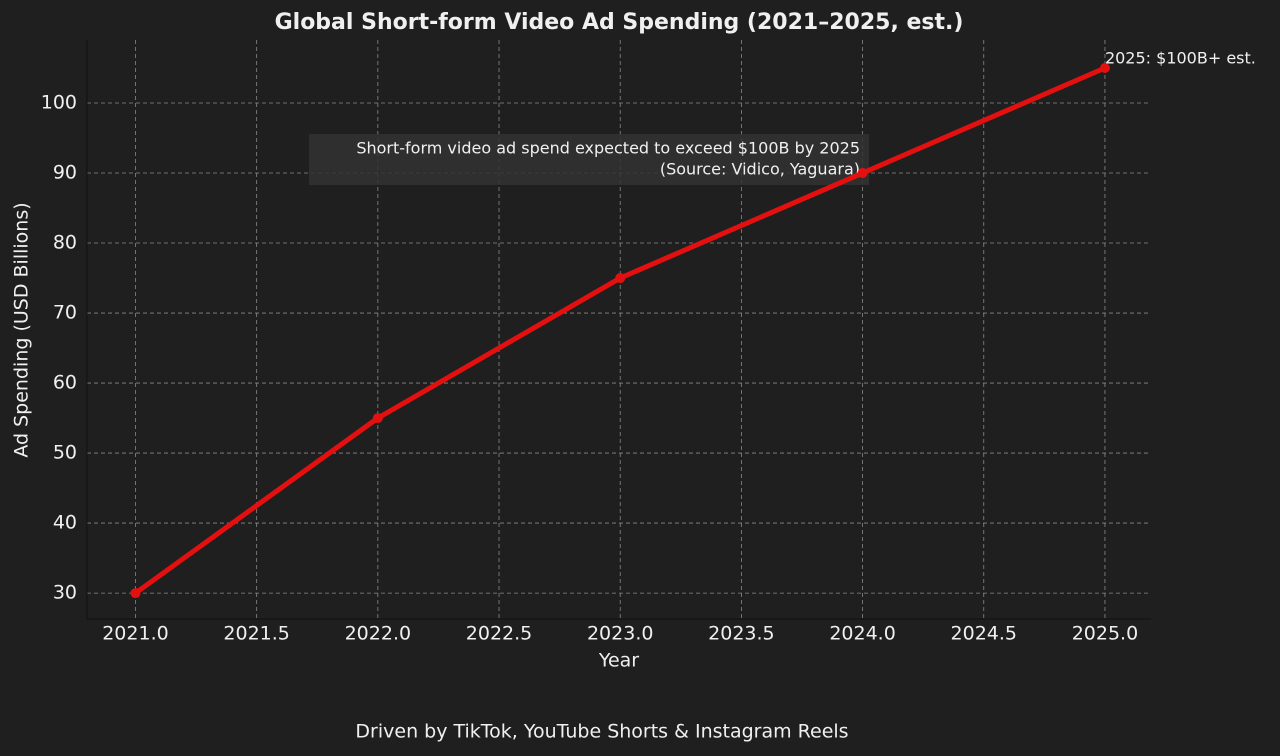  What do you see at coordinates (65, 243) in the screenshot?
I see `y-tick-label: 80` at bounding box center [65, 243].